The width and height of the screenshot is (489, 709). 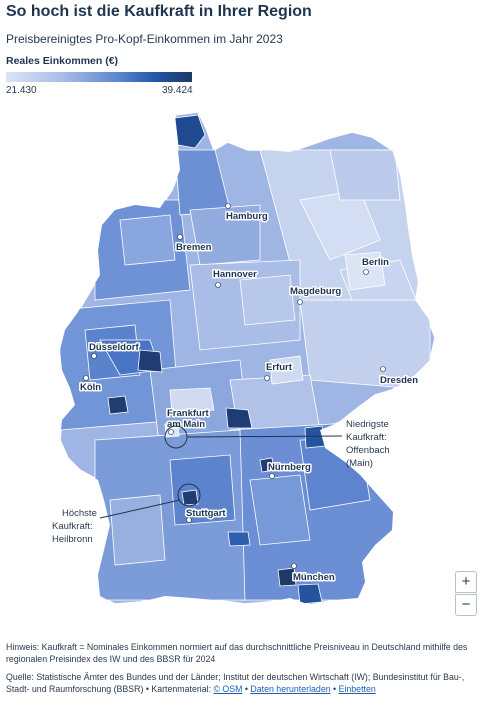 I want to click on annotation-highest: Höchste Kaufkraft: Heilbronn, so click(x=126, y=514).